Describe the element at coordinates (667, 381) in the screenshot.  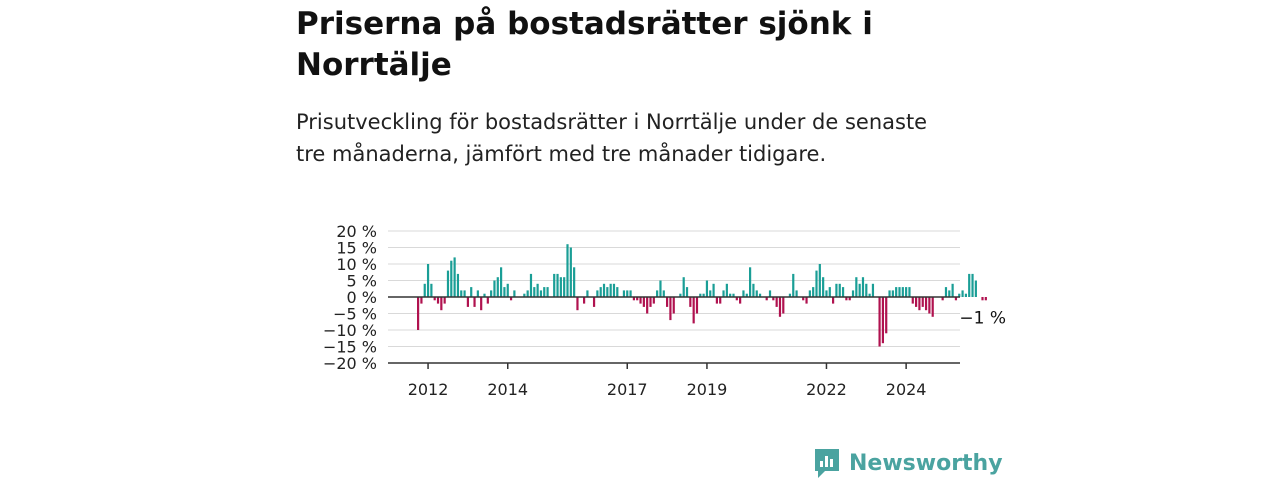
I see `x-axis-tick-labels: 2012 2014 2017 2019 2022 2024` at that location.